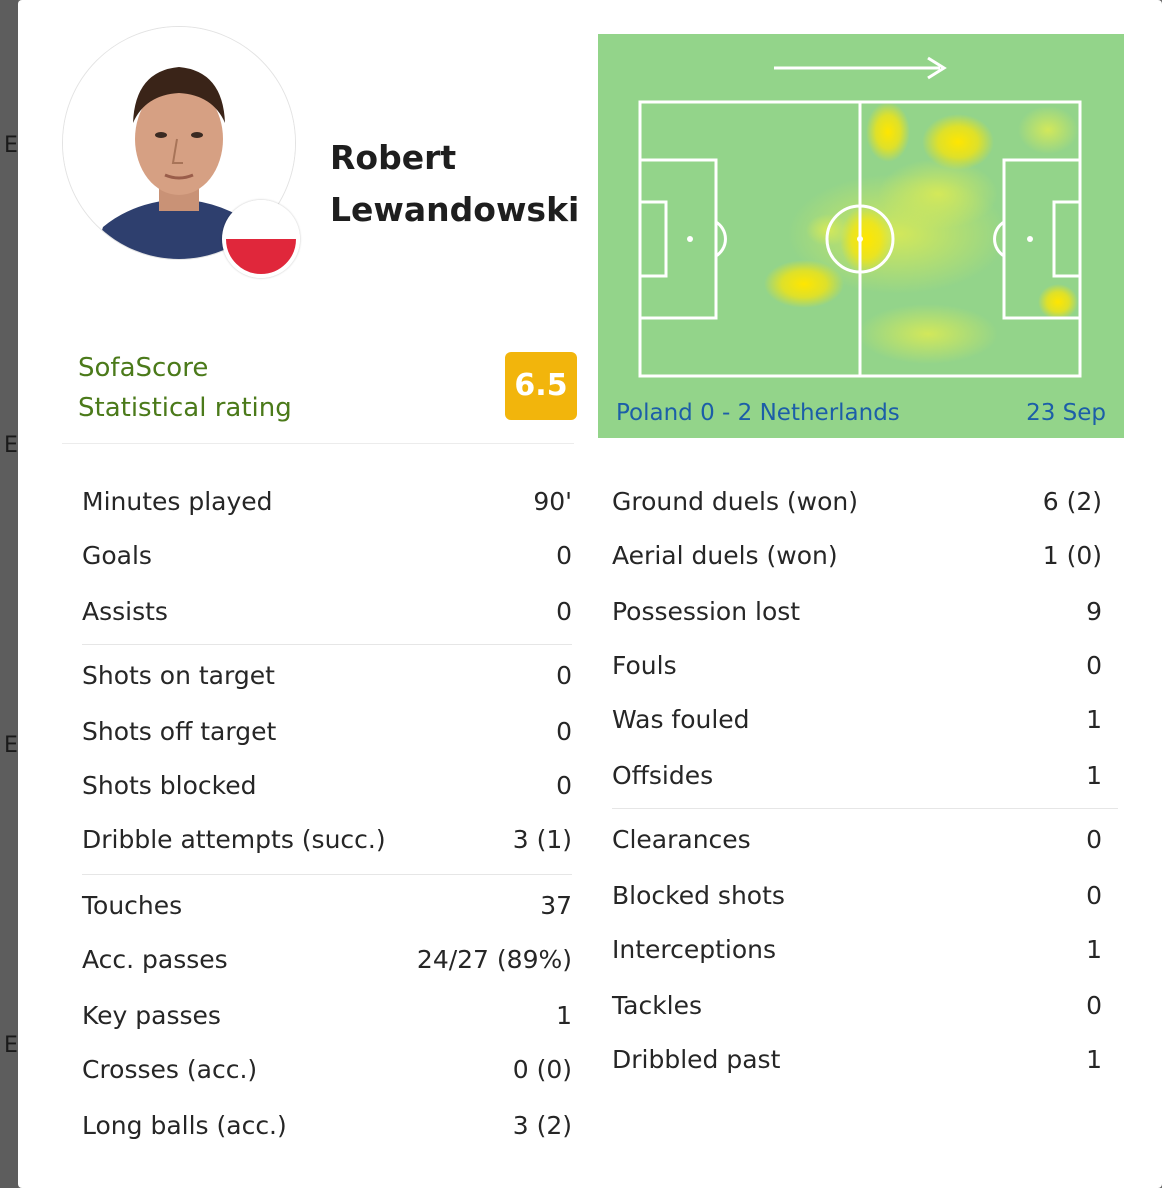 The width and height of the screenshot is (1162, 1188). What do you see at coordinates (1066, 413) in the screenshot?
I see `match-date: 23 Sep` at bounding box center [1066, 413].